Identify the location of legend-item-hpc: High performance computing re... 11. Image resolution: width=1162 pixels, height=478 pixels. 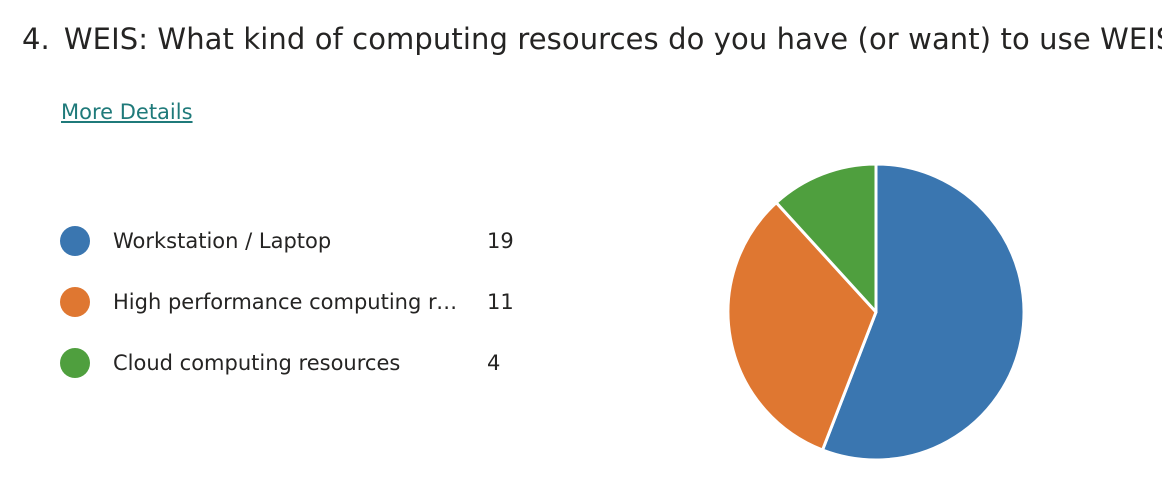
(295, 302).